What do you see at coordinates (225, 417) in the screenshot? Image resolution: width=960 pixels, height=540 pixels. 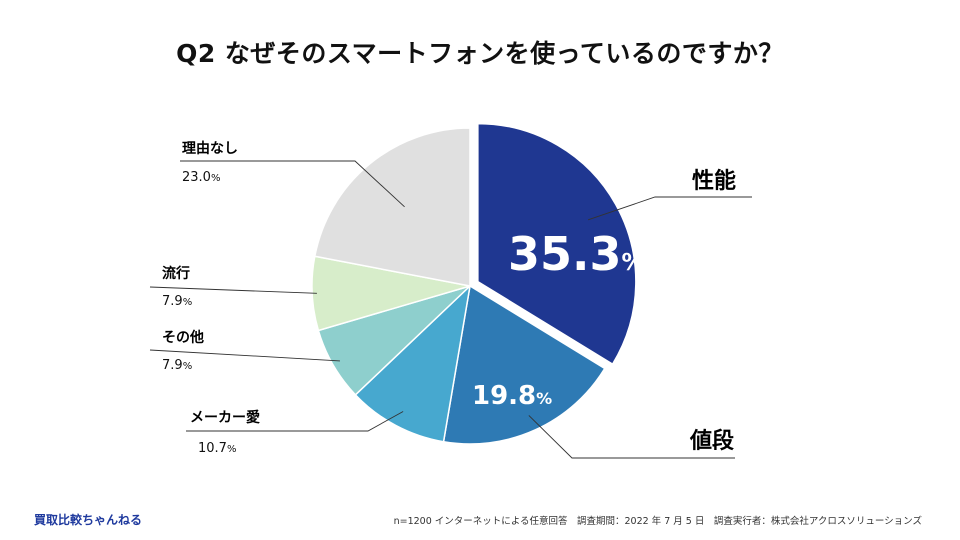 I see `label-name-2: メーカー愛` at bounding box center [225, 417].